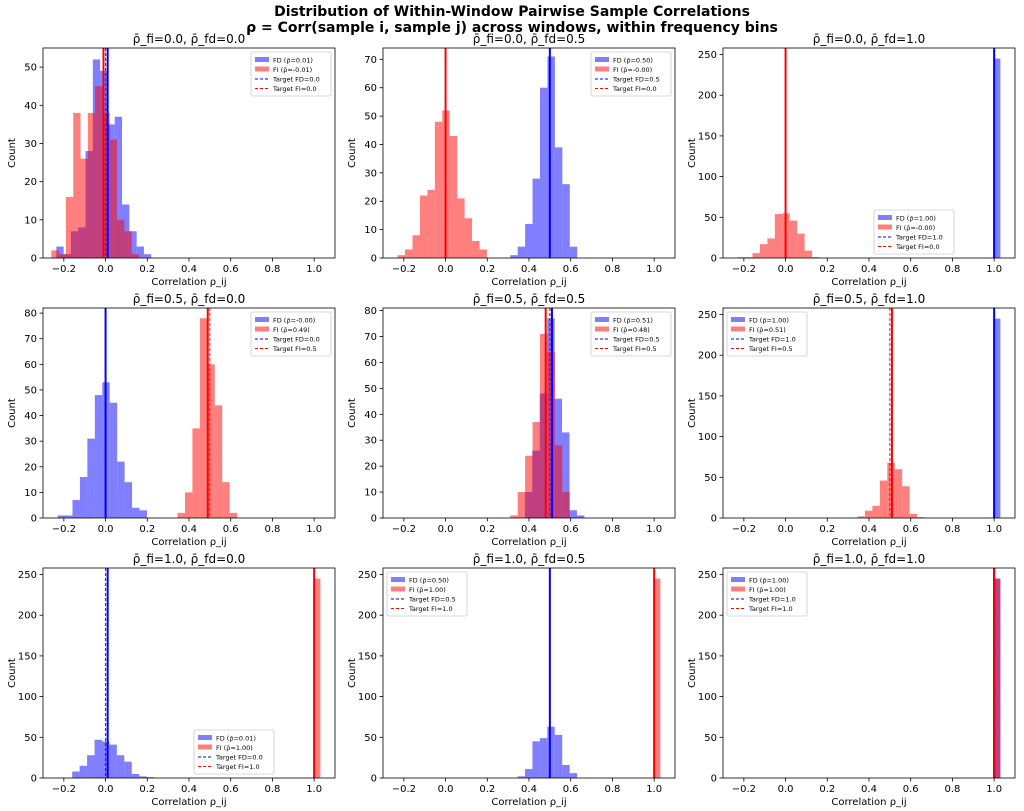 The width and height of the screenshot is (1024, 811). I want to click on legend-entry-fi: FI (ρ̄=0.51), so click(758, 330).